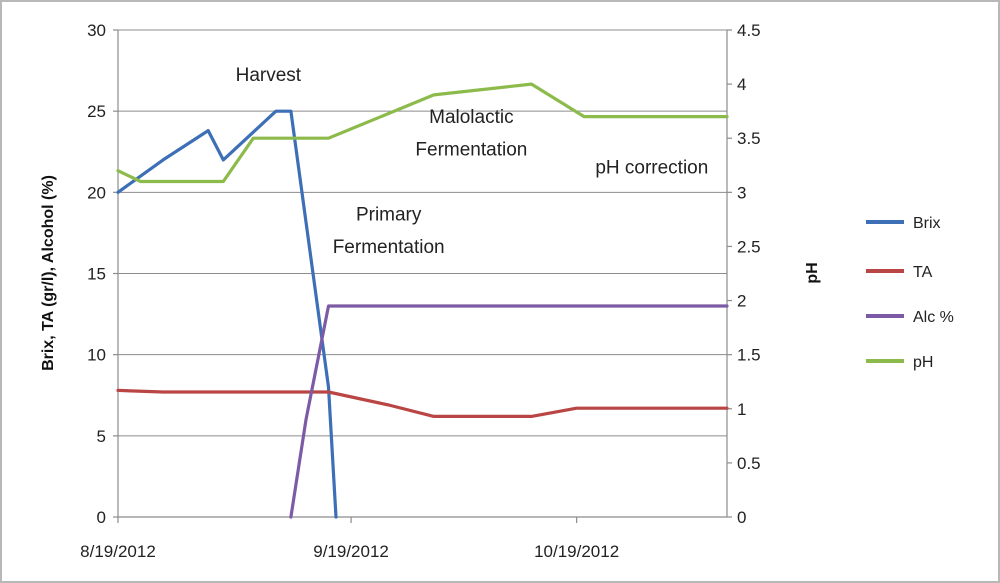 The height and width of the screenshot is (583, 1000). What do you see at coordinates (812, 272) in the screenshot?
I see `y-axis-title-right: pH` at bounding box center [812, 272].